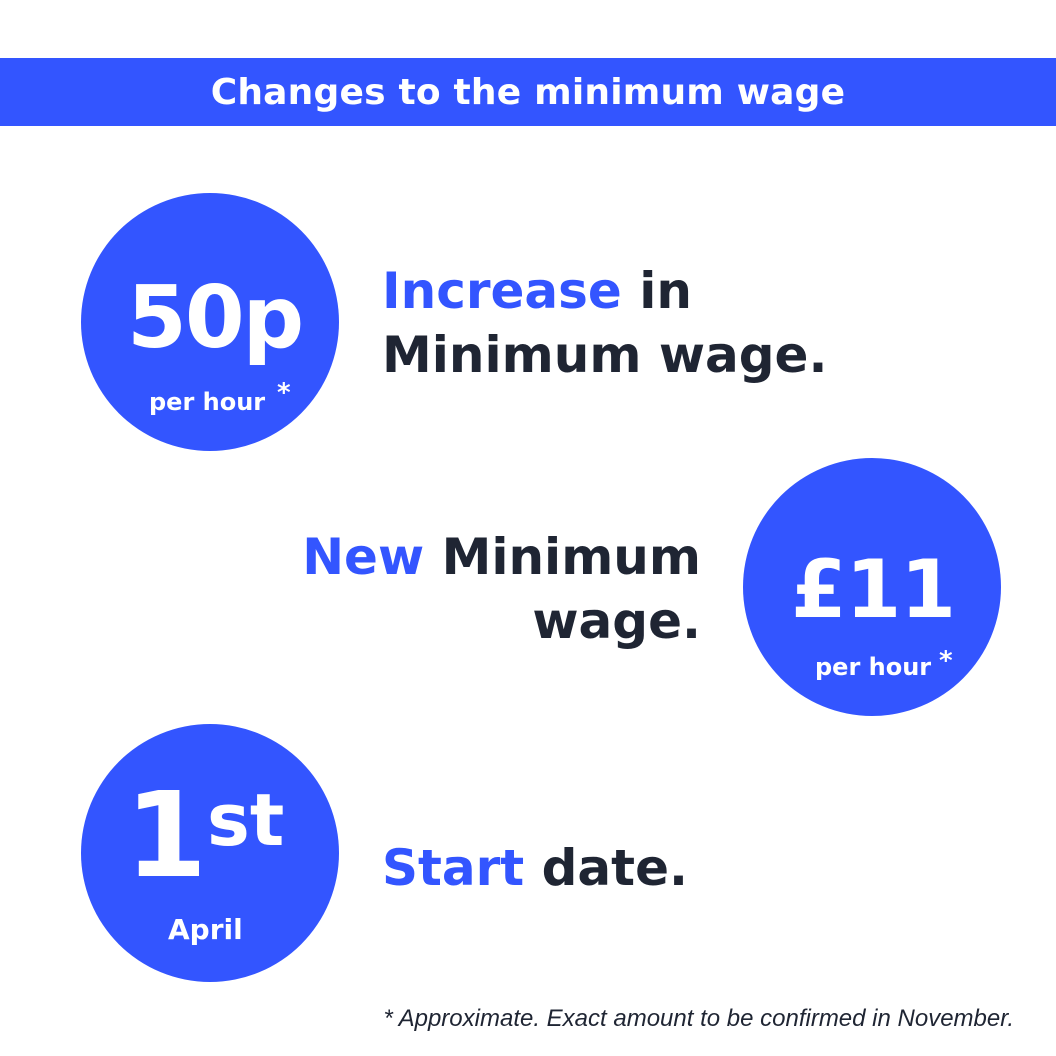 The width and height of the screenshot is (1056, 1056). Describe the element at coordinates (571, 557) in the screenshot. I see `new-wage-text-rest: Minimum` at that location.